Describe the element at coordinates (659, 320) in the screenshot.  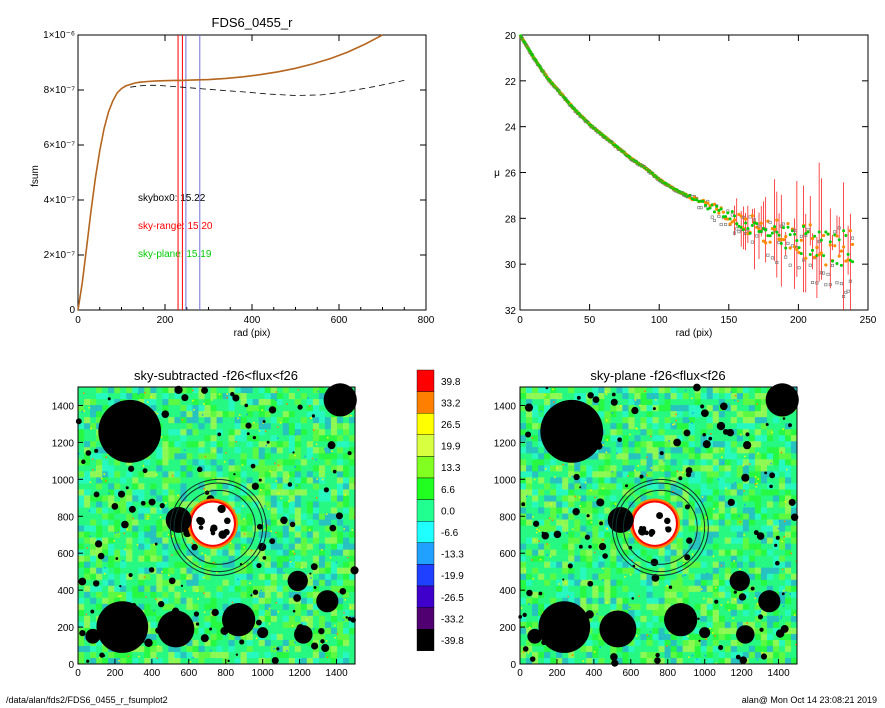
I see `x-tick-label: 100` at that location.